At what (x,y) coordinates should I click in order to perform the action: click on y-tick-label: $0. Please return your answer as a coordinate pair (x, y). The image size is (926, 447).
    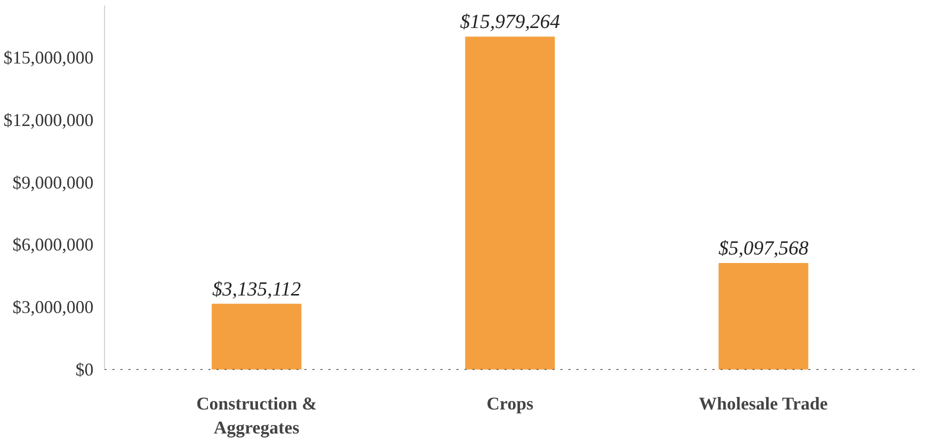
    Looking at the image, I should click on (85, 370).